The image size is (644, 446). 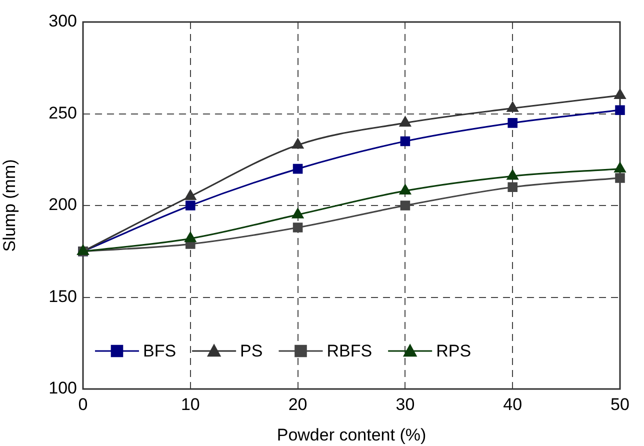 What do you see at coordinates (62, 21) in the screenshot?
I see `y-tick-label: 300` at bounding box center [62, 21].